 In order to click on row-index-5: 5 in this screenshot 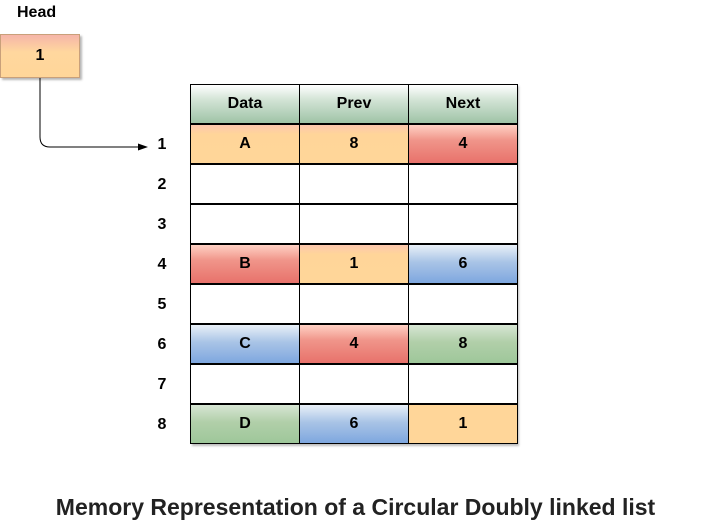, I will do `click(162, 304)`.